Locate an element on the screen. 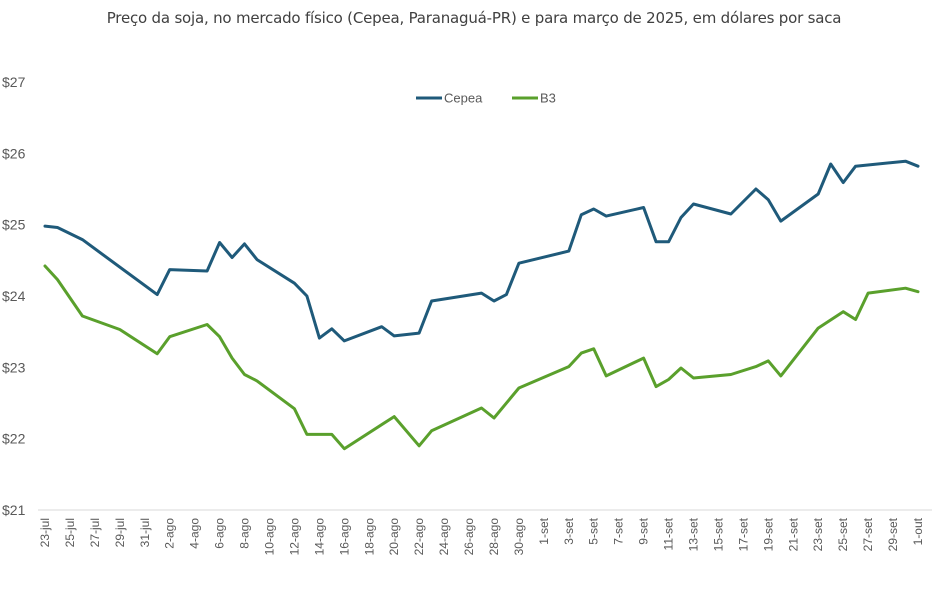  y-axis: $21 $22 $23 $24 $25 $26 $27 is located at coordinates (14, 296).